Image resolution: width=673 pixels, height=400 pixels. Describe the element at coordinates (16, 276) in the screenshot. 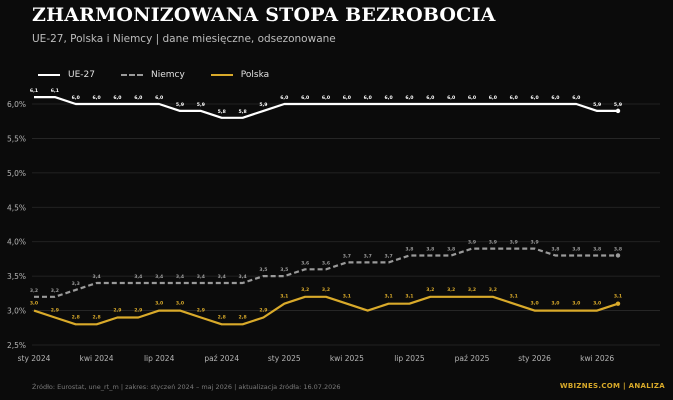

I see `y-tick-label: 3,5%` at that location.